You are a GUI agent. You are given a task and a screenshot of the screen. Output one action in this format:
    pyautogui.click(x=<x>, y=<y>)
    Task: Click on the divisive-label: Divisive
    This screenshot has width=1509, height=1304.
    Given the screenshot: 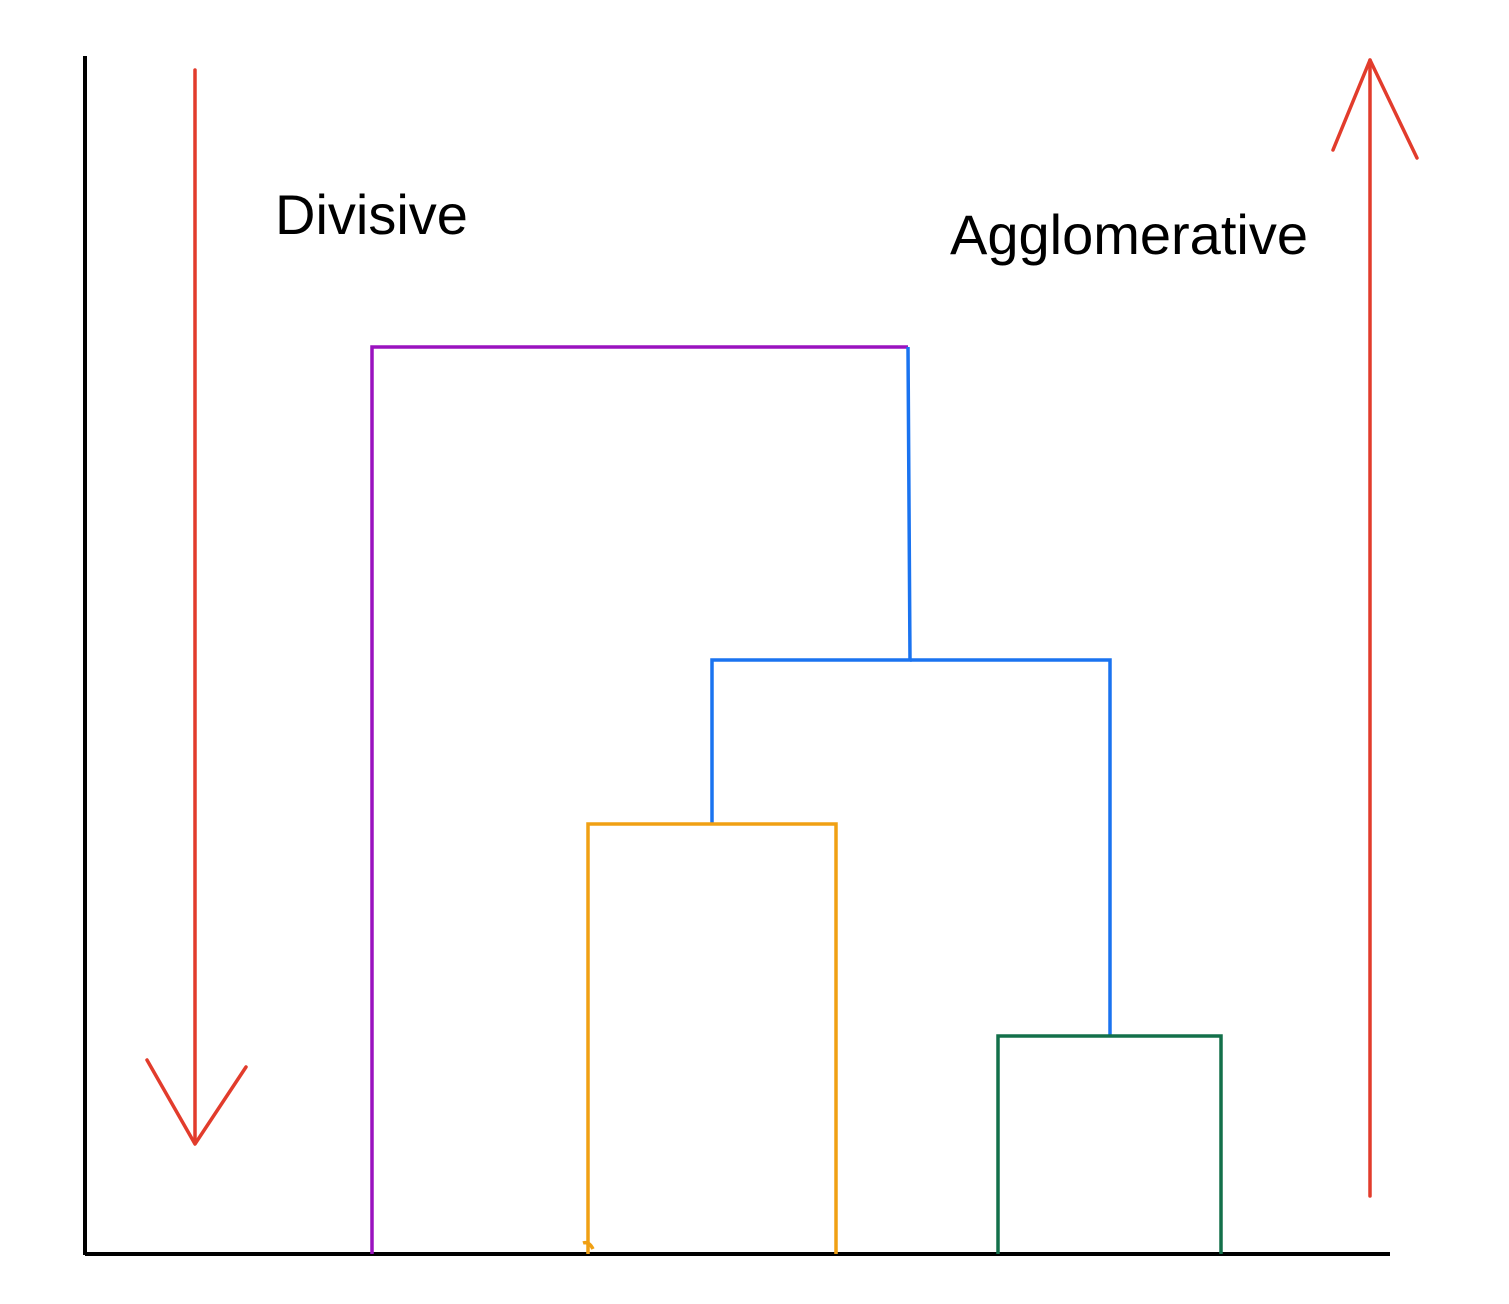 What is the action you would take?
    pyautogui.click(x=371, y=214)
    